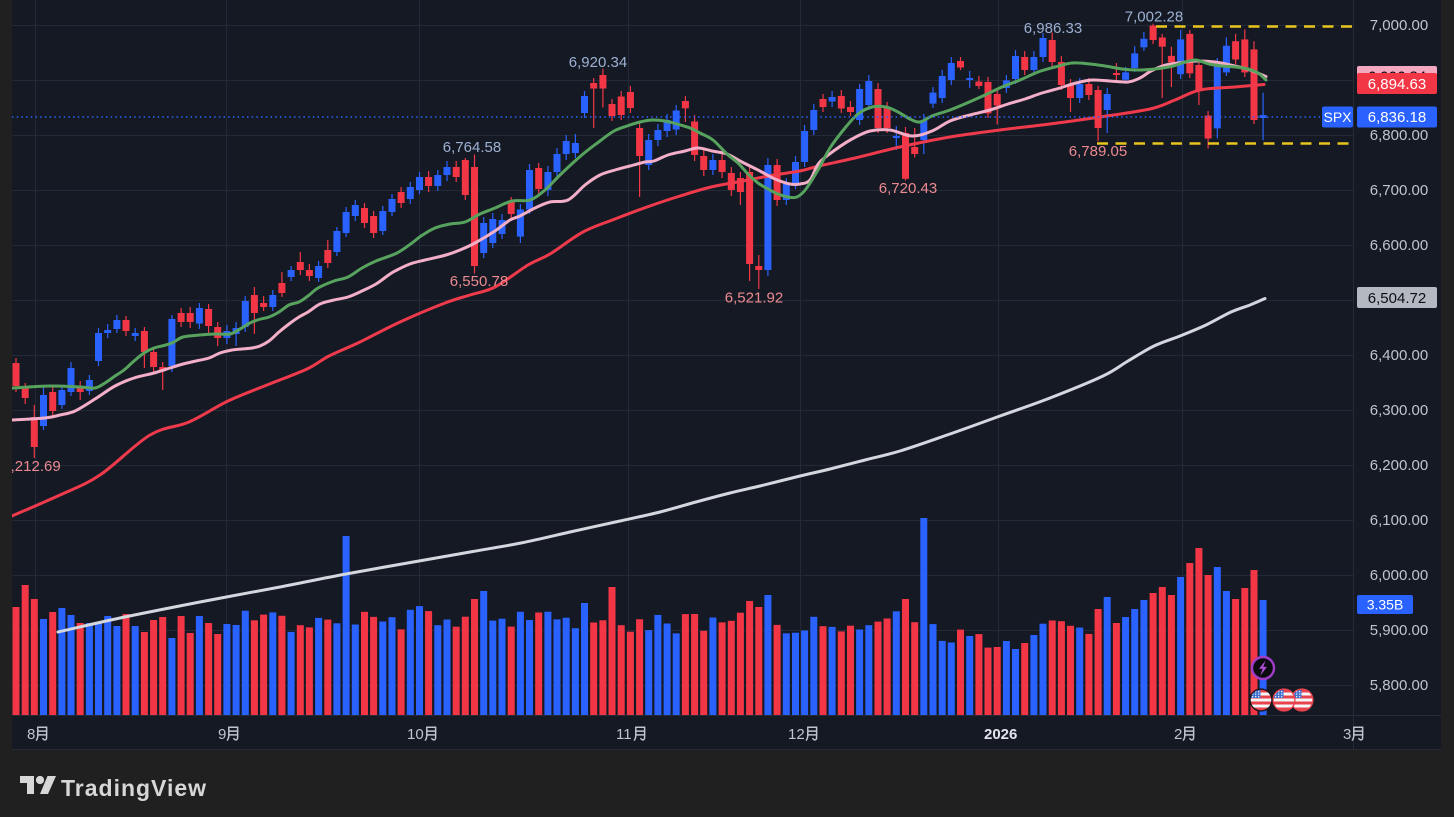 The width and height of the screenshot is (1454, 817). I want to click on svg-text: 6,400.00, so click(1399, 355).